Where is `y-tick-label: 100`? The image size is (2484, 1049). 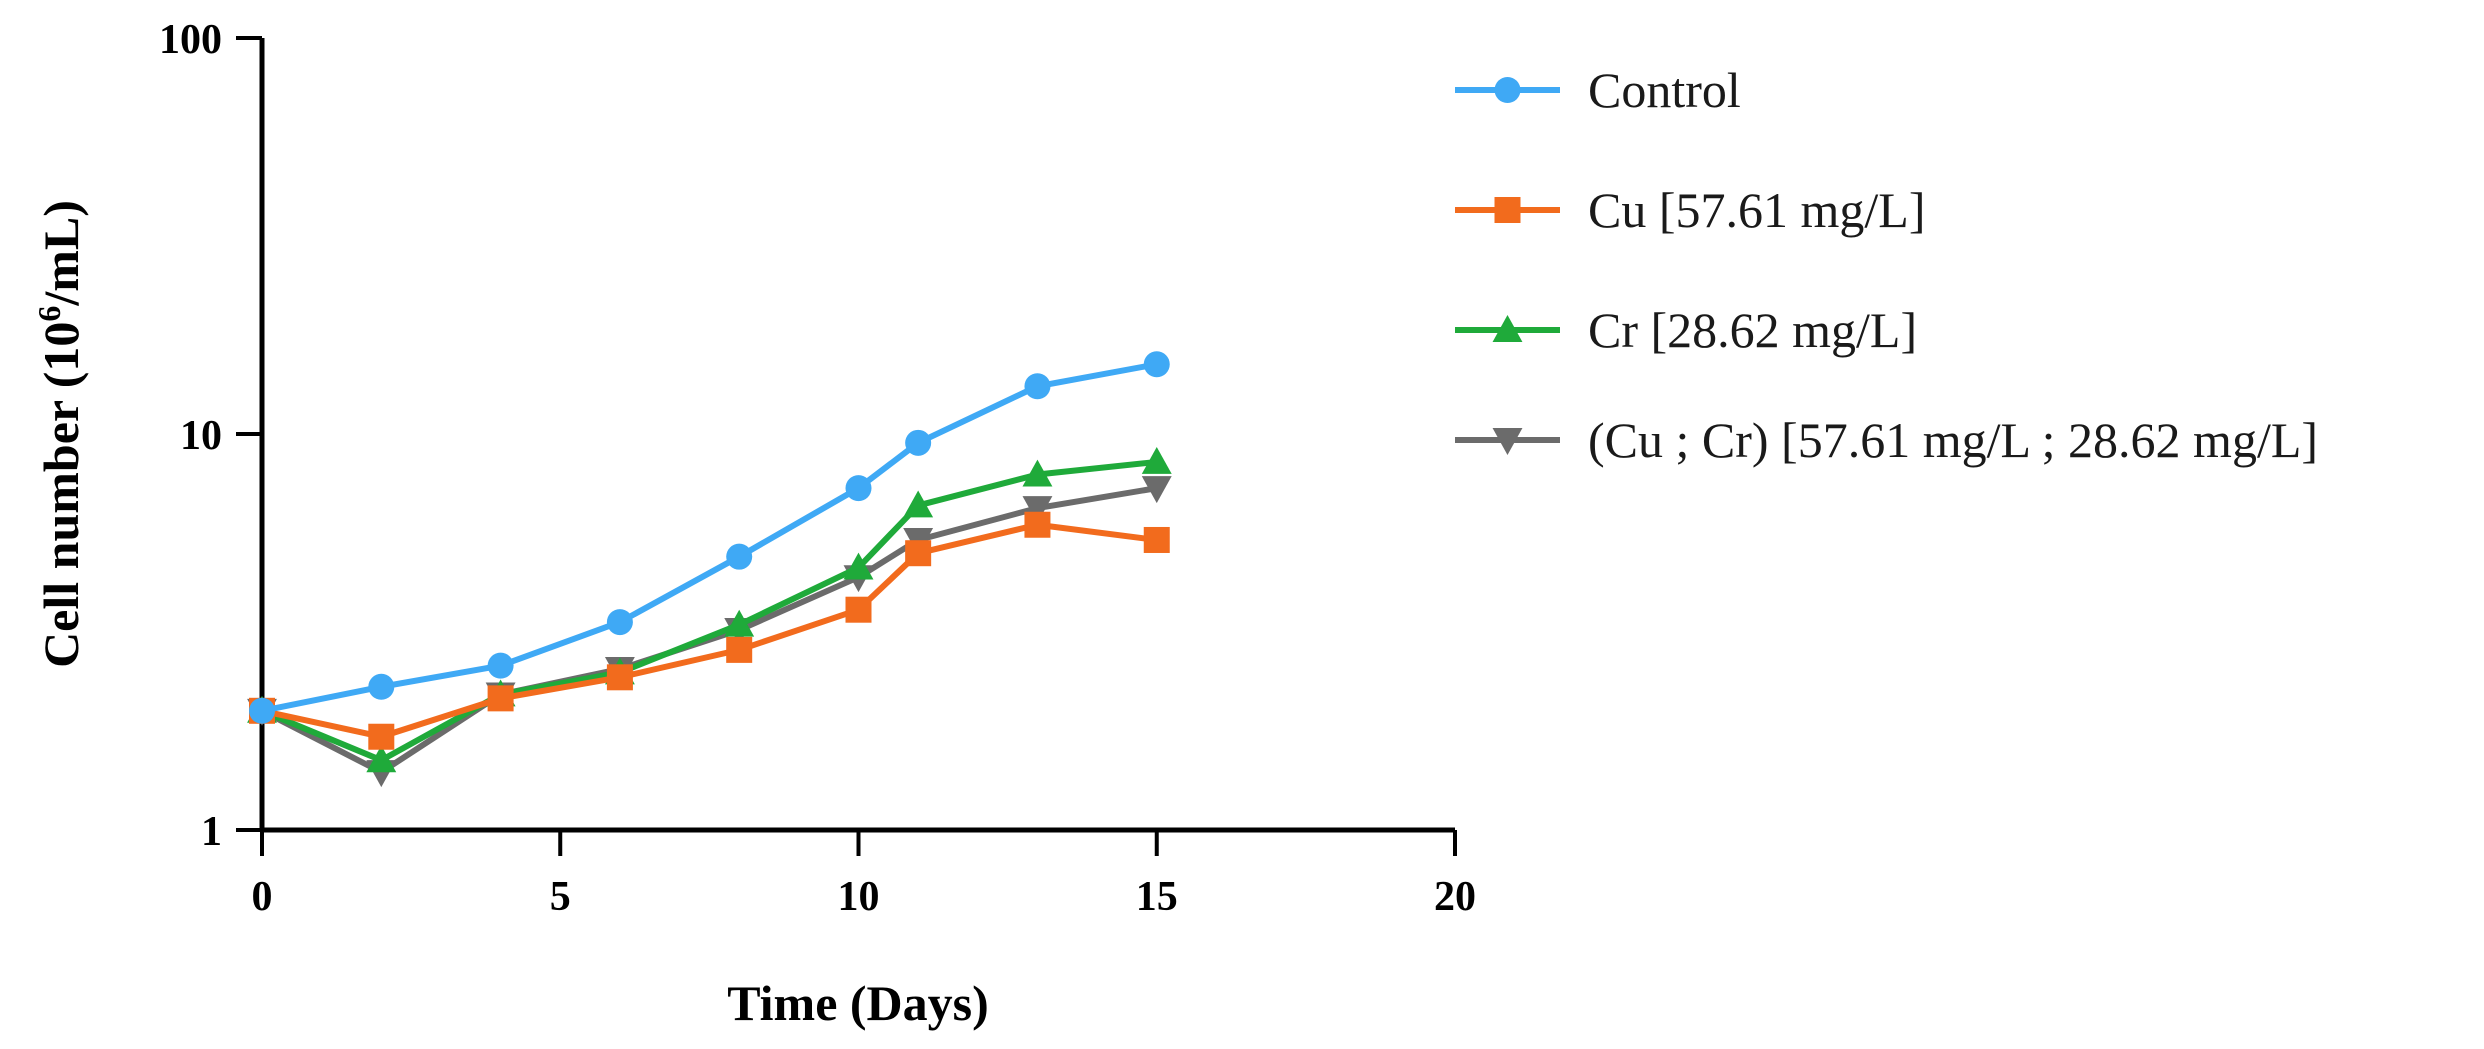 y-tick-label: 100 is located at coordinates (190, 40).